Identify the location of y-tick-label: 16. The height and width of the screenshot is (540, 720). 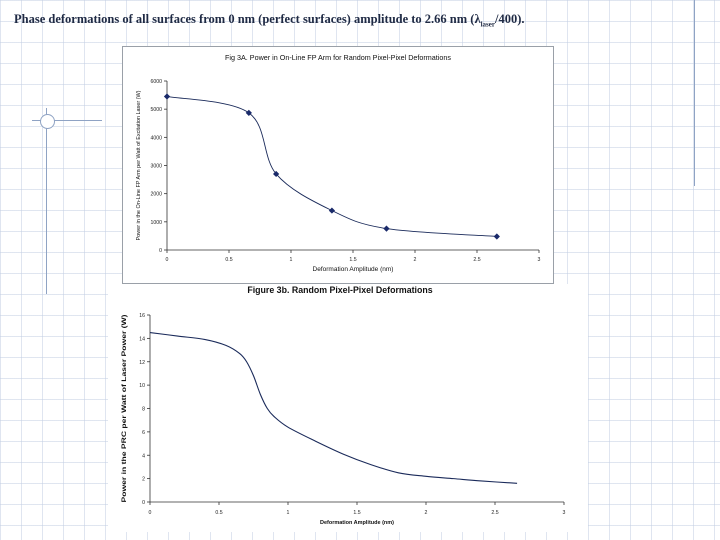
(142, 316).